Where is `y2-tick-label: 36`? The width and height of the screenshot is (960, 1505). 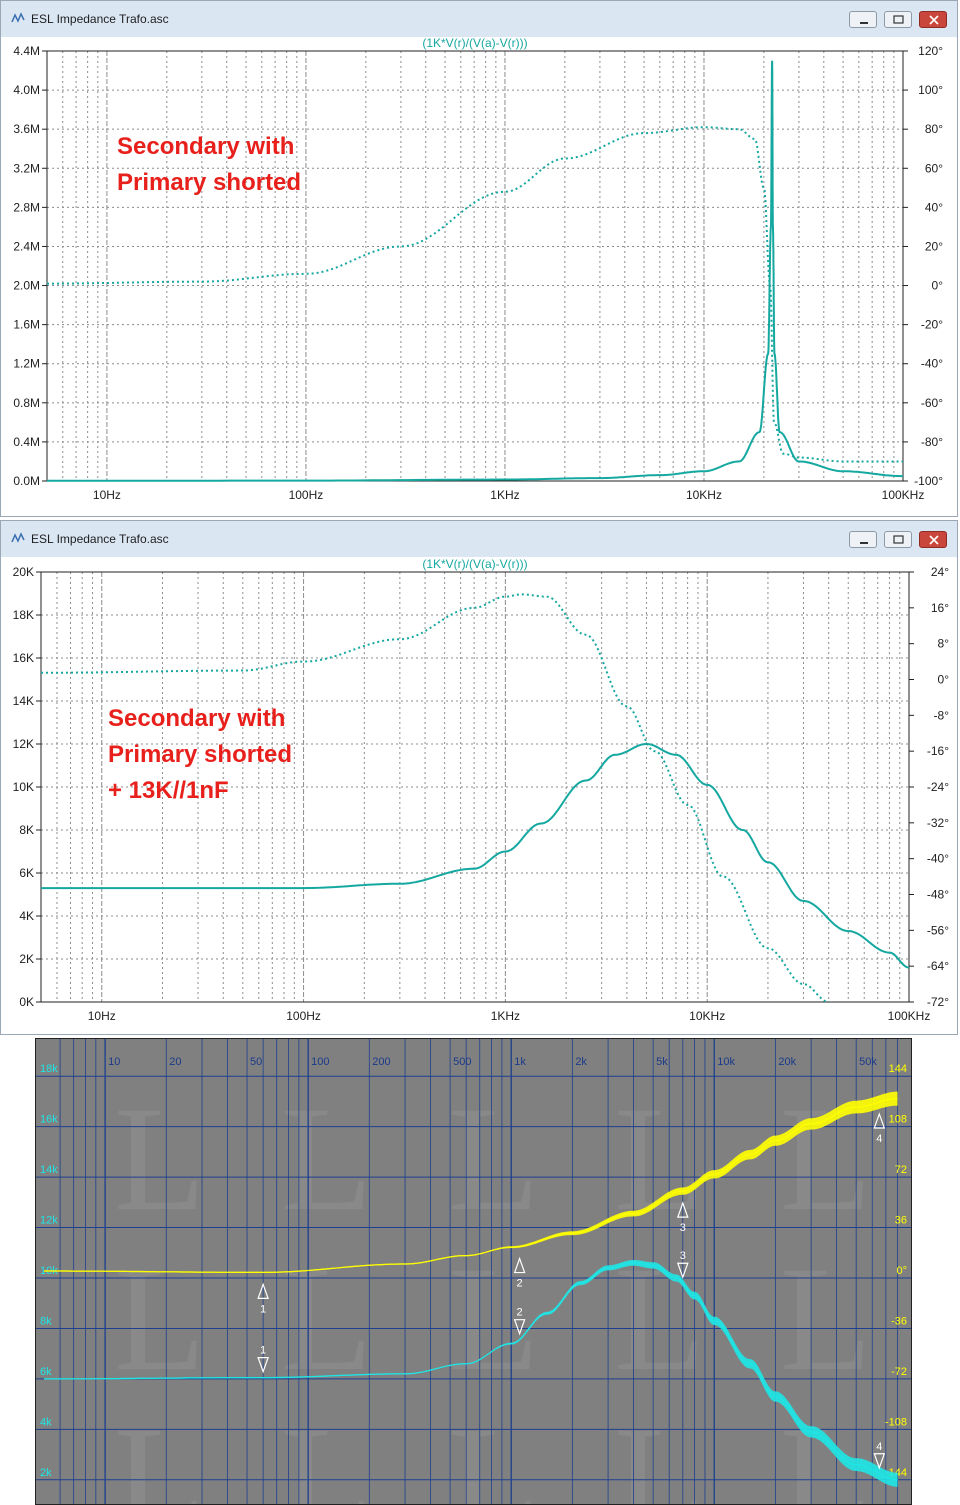 y2-tick-label: 36 is located at coordinates (901, 1221).